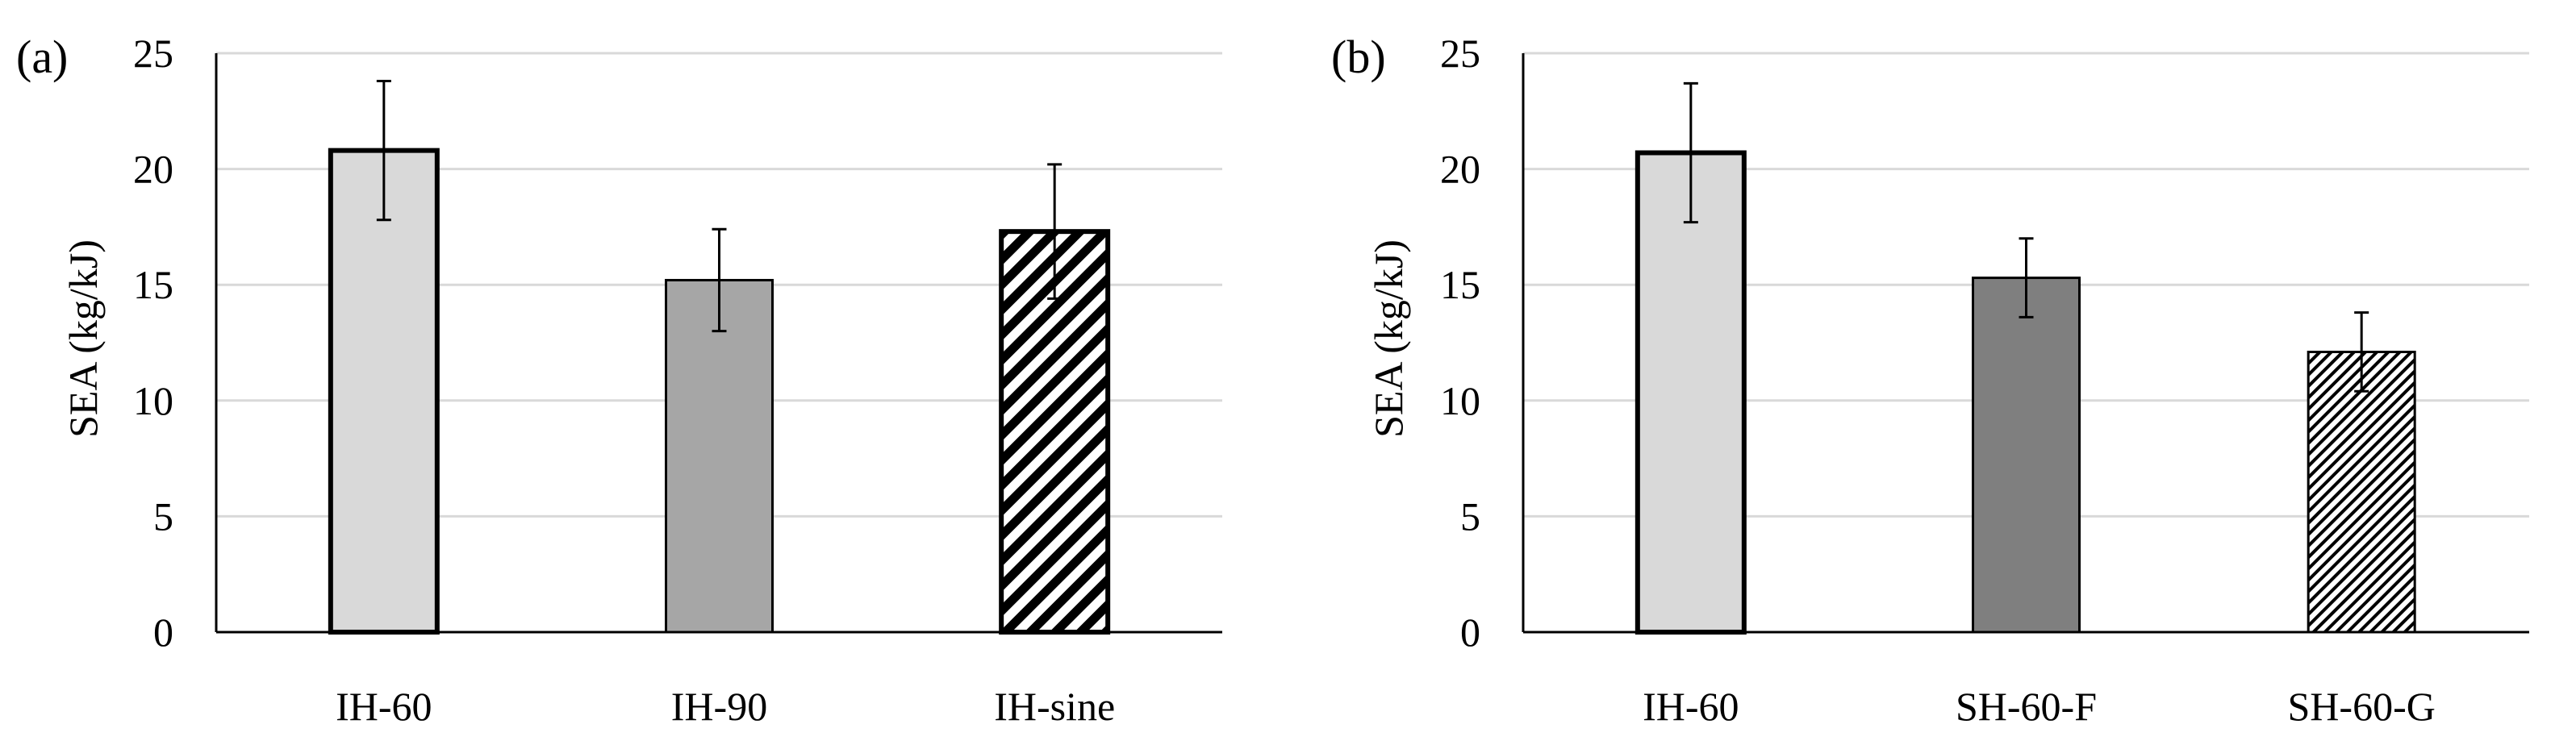 This screenshot has width=2576, height=745. What do you see at coordinates (1388, 338) in the screenshot?
I see `panel-b-y-axis-label: SEA (kg/kJ)` at bounding box center [1388, 338].